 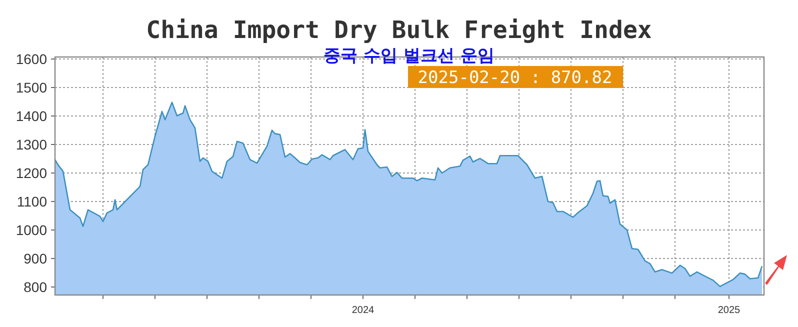 What do you see at coordinates (32, 88) in the screenshot?
I see `y-tick-label: 1500` at bounding box center [32, 88].